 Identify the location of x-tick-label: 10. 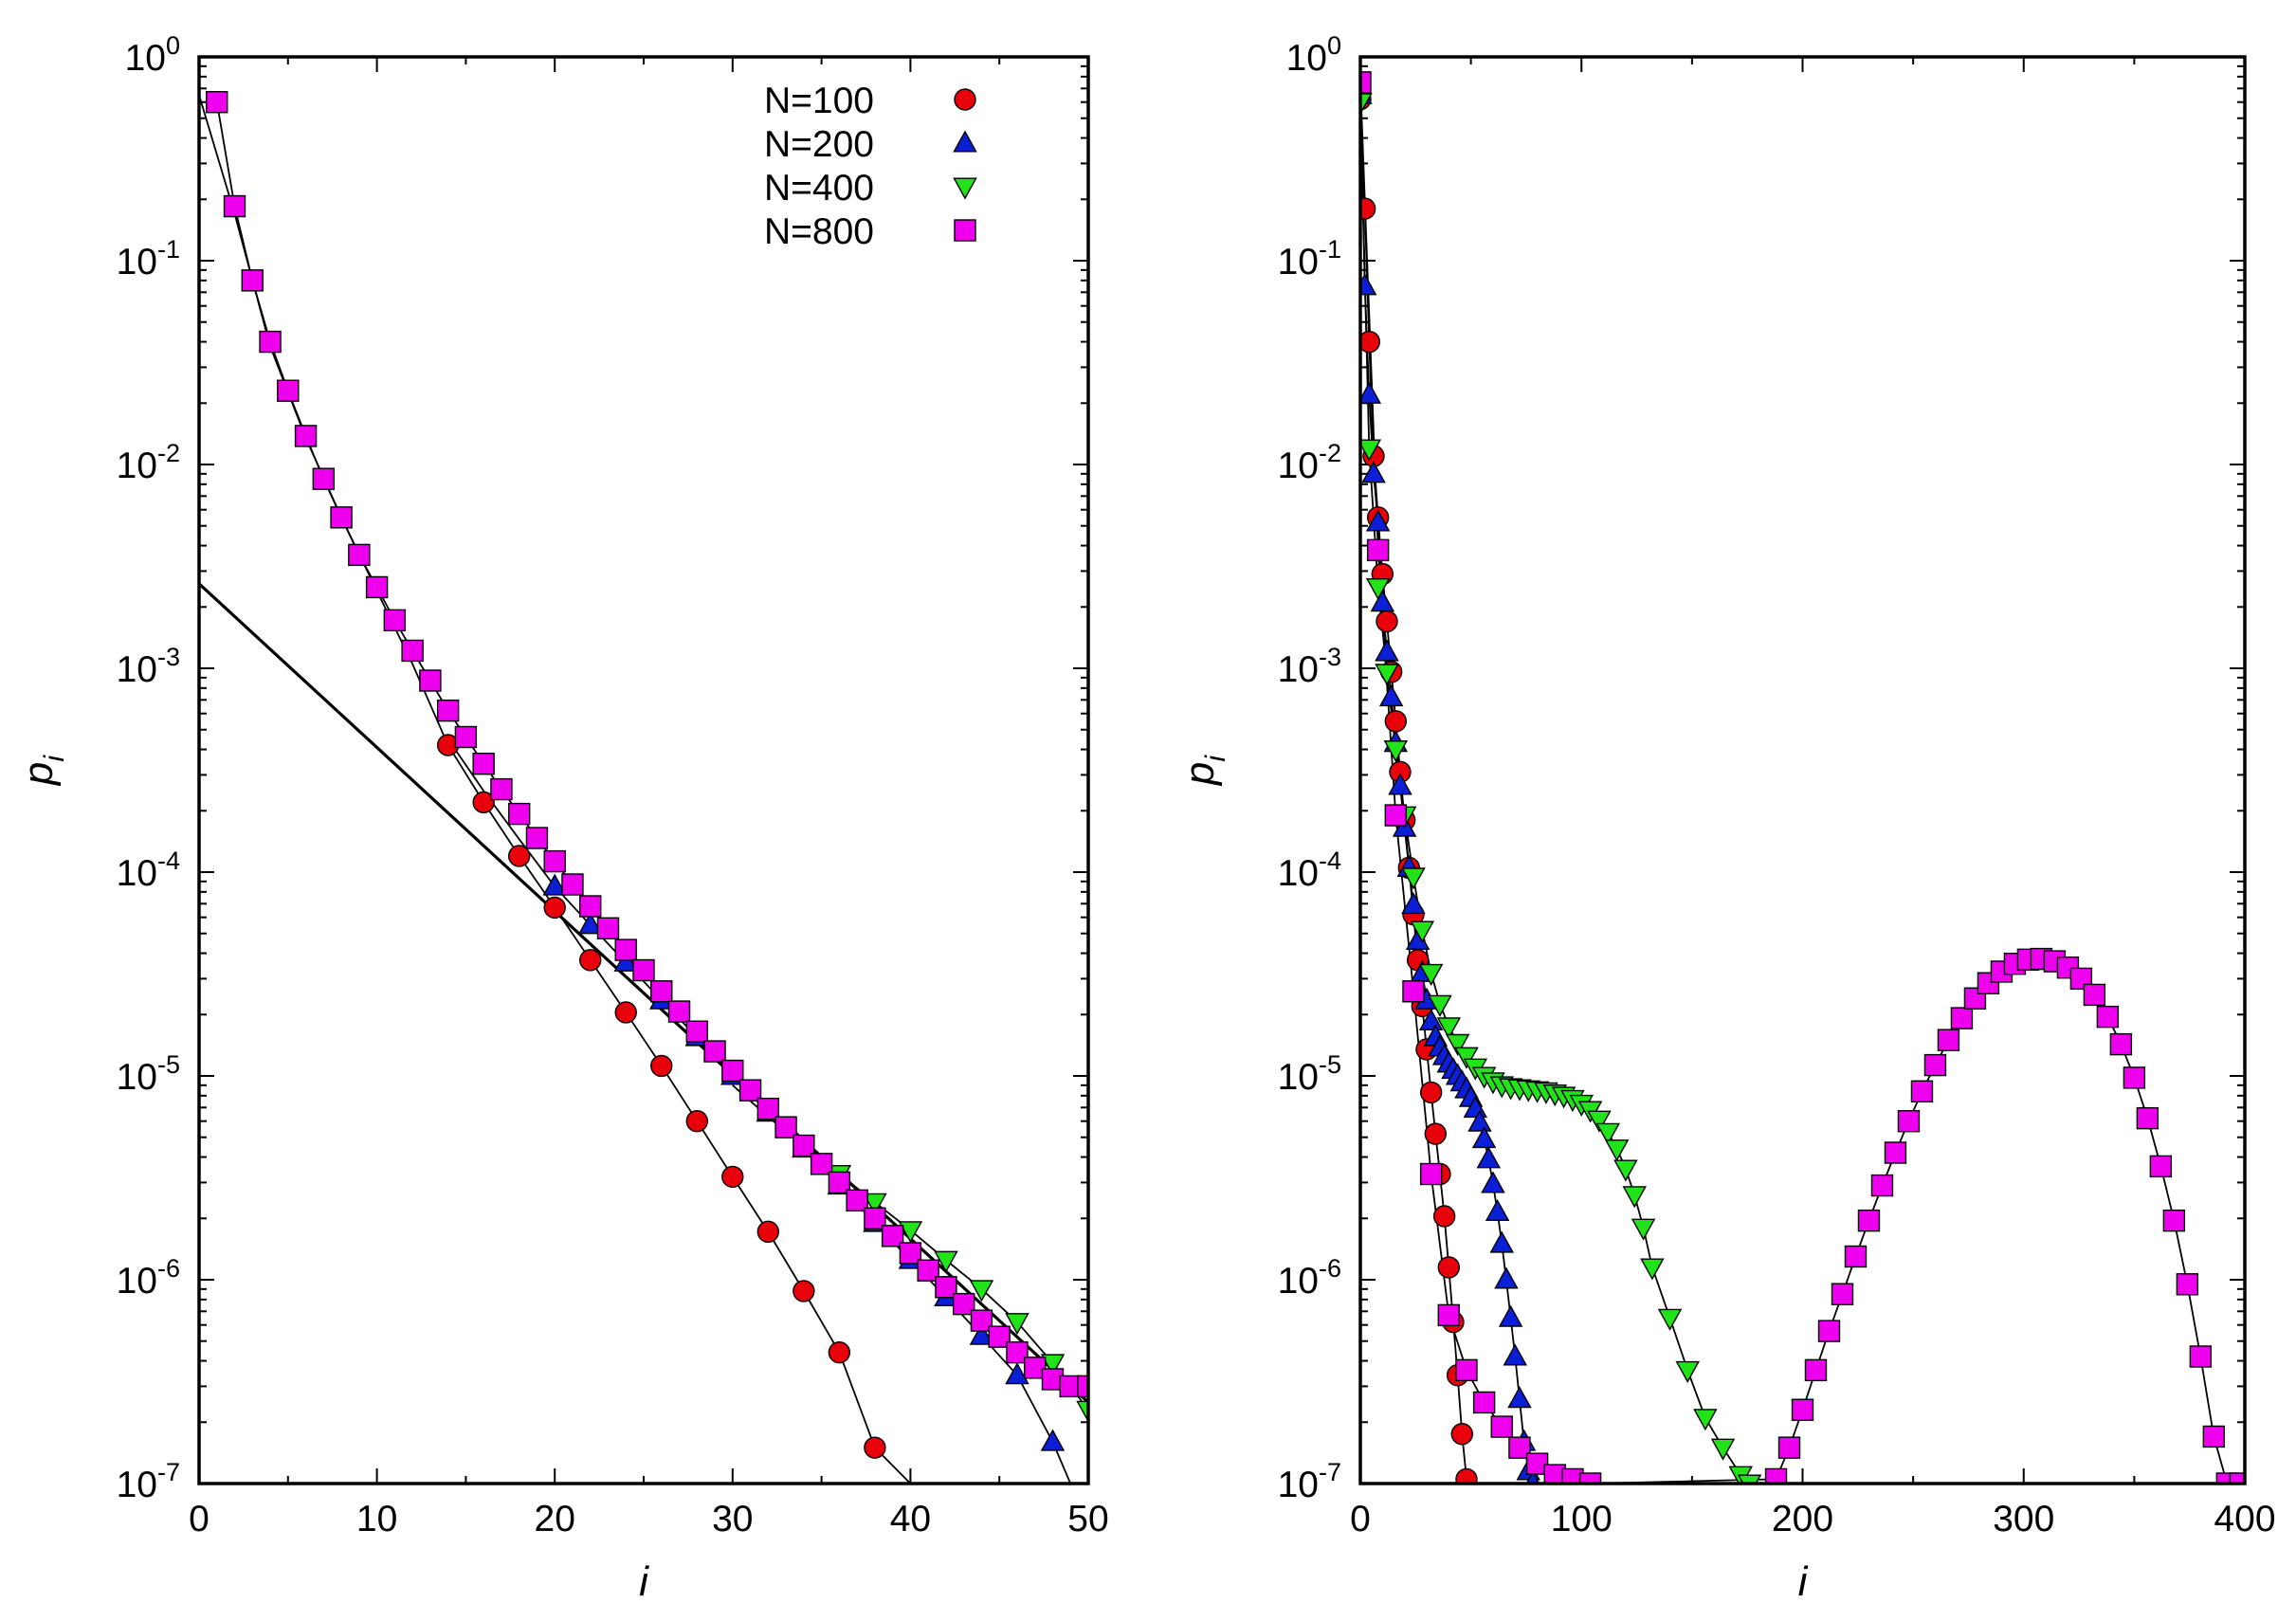
(376, 1519).